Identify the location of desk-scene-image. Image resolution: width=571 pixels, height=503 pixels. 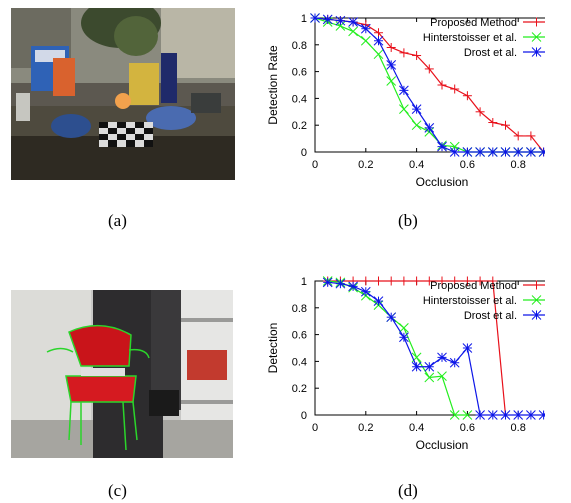
(123, 94).